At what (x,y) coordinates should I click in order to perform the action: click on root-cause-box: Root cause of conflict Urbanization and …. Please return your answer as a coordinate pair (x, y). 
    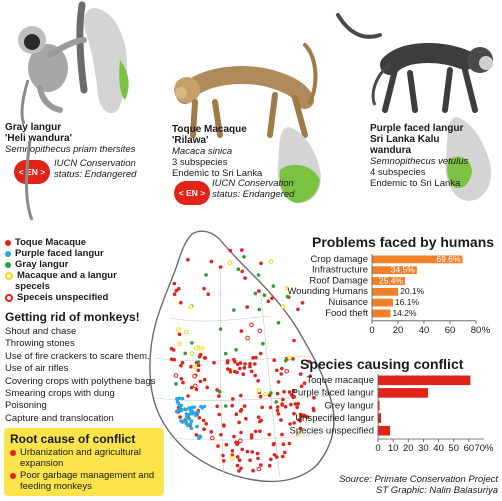
    Looking at the image, I should click on (84, 462).